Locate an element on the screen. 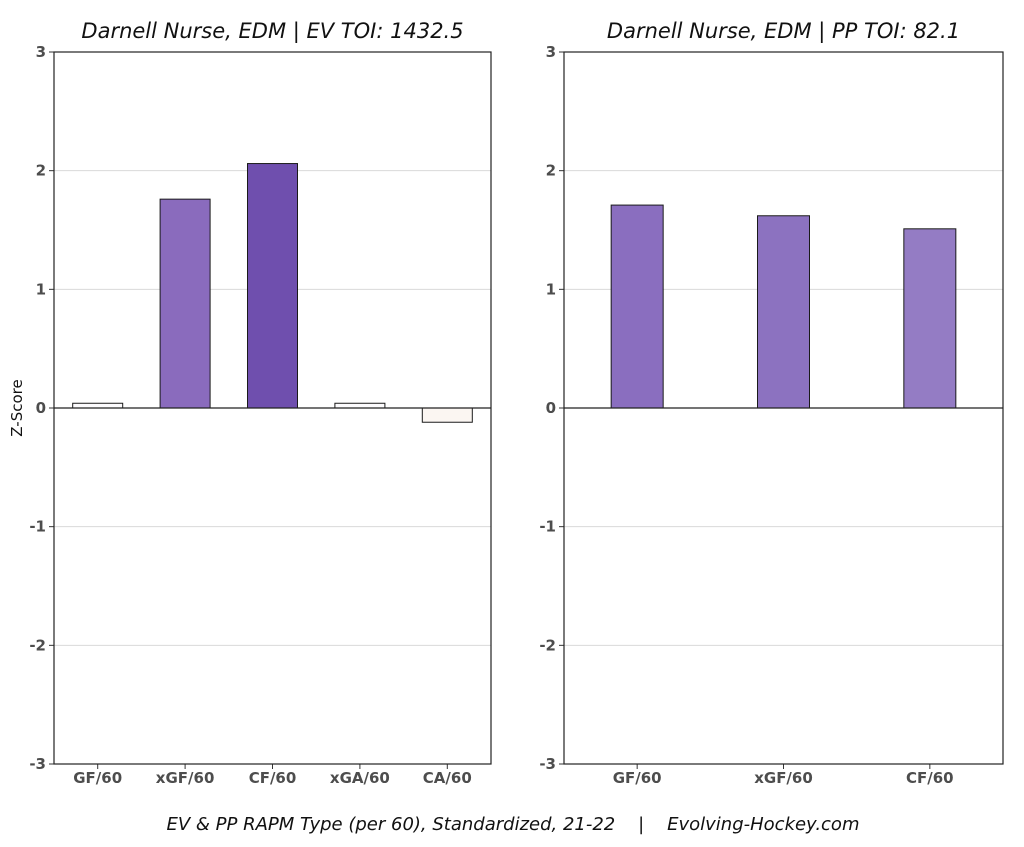 Image resolution: width=1024 pixels, height=847 pixels. y-axis-title: Z-Score is located at coordinates (17, 407).